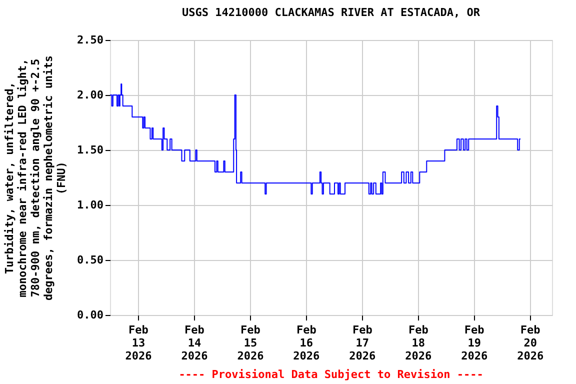 The image size is (576, 384). What do you see at coordinates (90, 260) in the screenshot?
I see `y-tick-label: 0.50` at bounding box center [90, 260].